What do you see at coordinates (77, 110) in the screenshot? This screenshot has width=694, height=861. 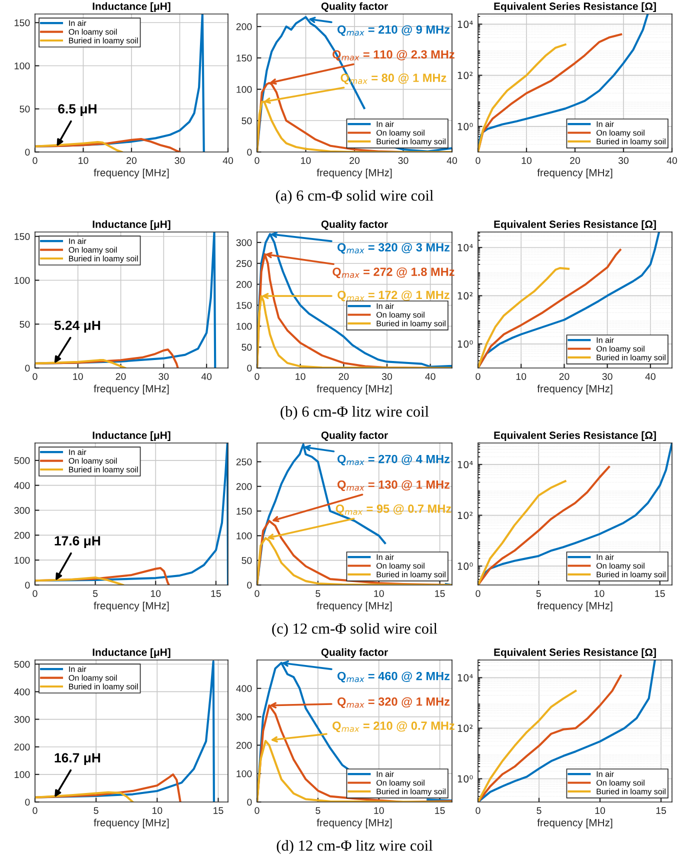 I see `annotation: 6.5 μH` at bounding box center [77, 110].